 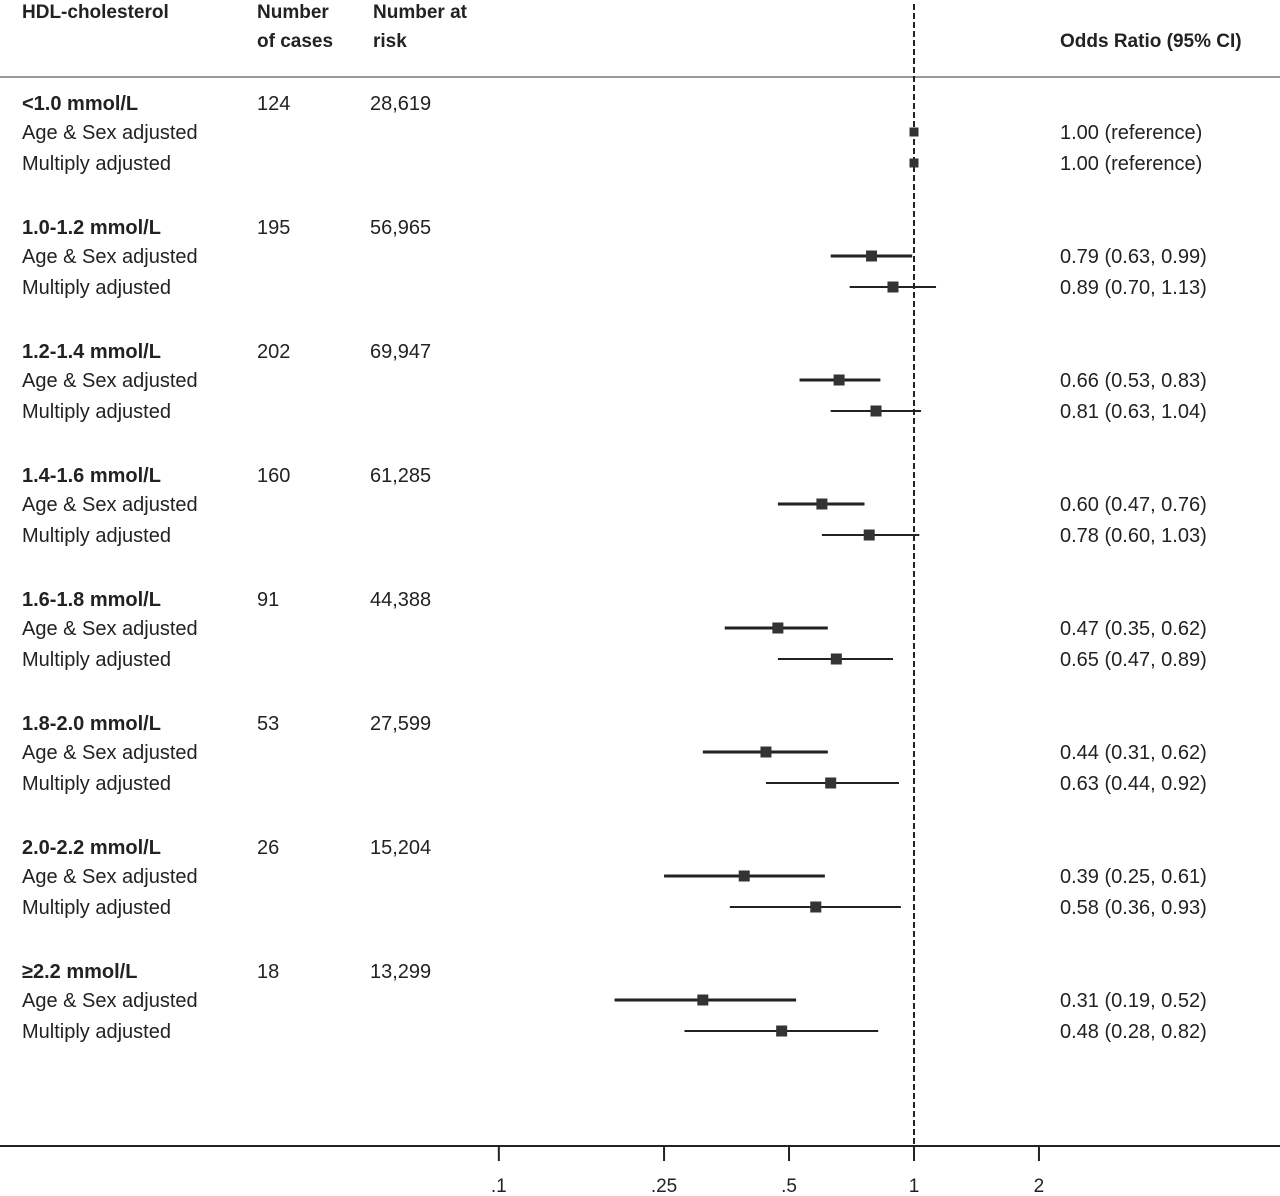 What do you see at coordinates (789, 1186) in the screenshot?
I see `x-tick-label: .5` at bounding box center [789, 1186].